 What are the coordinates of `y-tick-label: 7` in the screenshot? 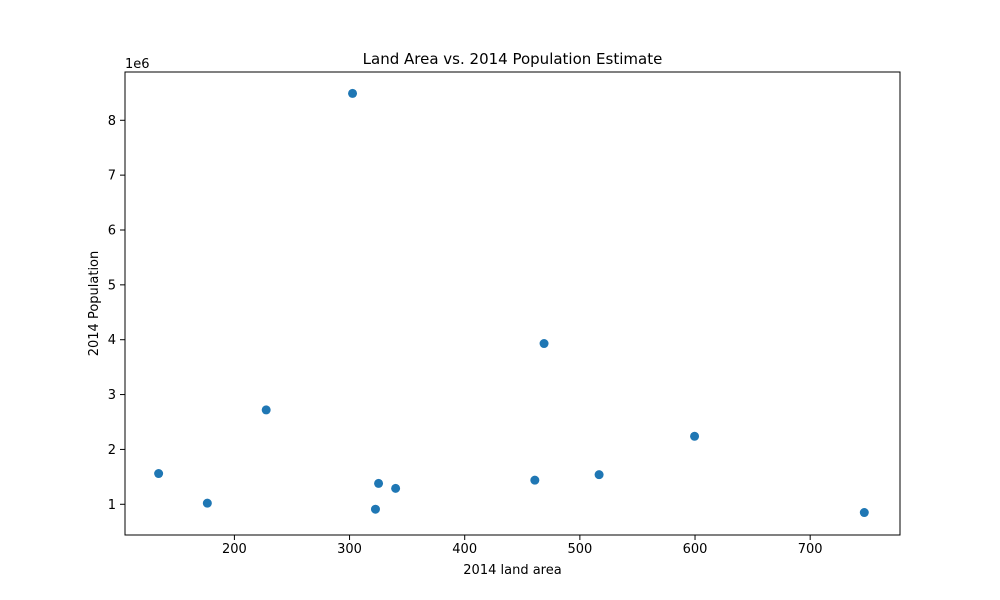 It's located at (112, 176).